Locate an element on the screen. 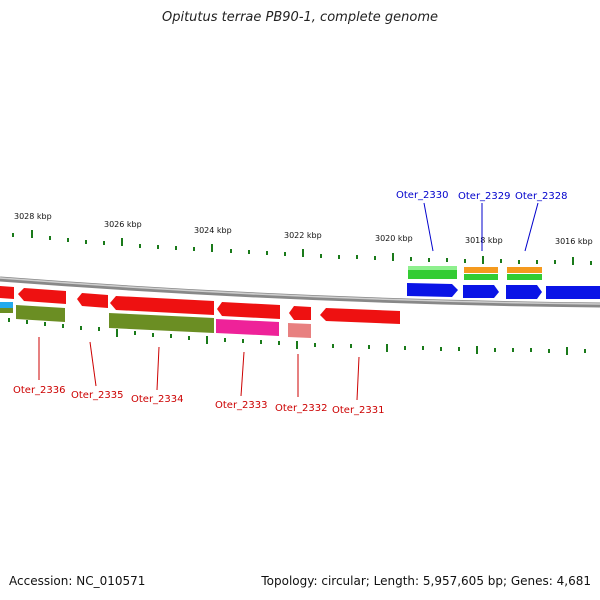 The image size is (600, 600). genome-backbone is located at coordinates (300, 292).